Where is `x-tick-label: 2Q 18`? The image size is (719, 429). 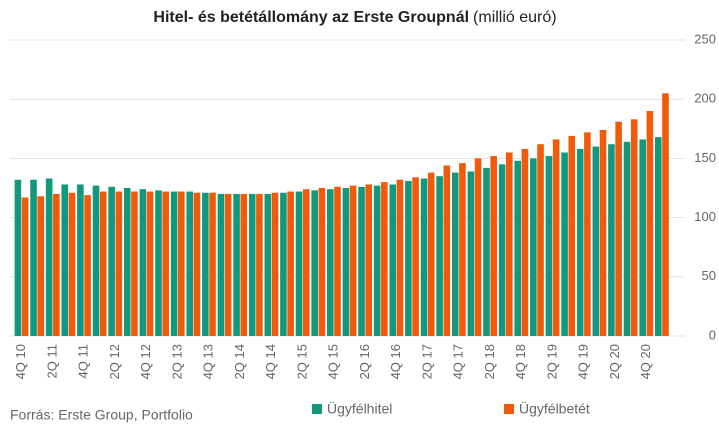
x-tick-label: 2Q 18 is located at coordinates (489, 361).